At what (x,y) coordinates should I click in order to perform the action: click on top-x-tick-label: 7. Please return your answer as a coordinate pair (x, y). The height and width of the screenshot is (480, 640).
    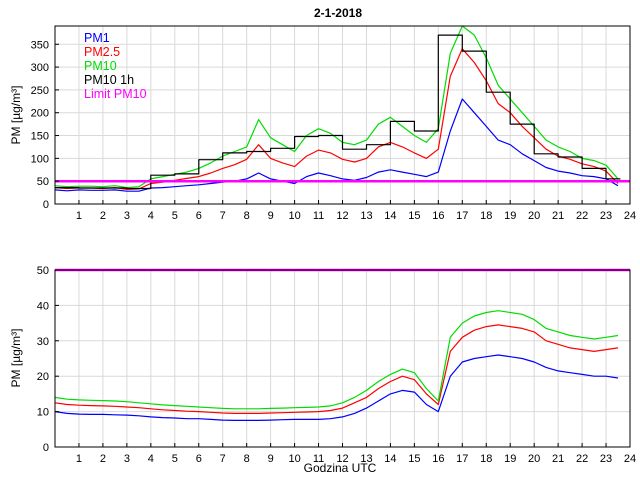
    Looking at the image, I should click on (223, 216).